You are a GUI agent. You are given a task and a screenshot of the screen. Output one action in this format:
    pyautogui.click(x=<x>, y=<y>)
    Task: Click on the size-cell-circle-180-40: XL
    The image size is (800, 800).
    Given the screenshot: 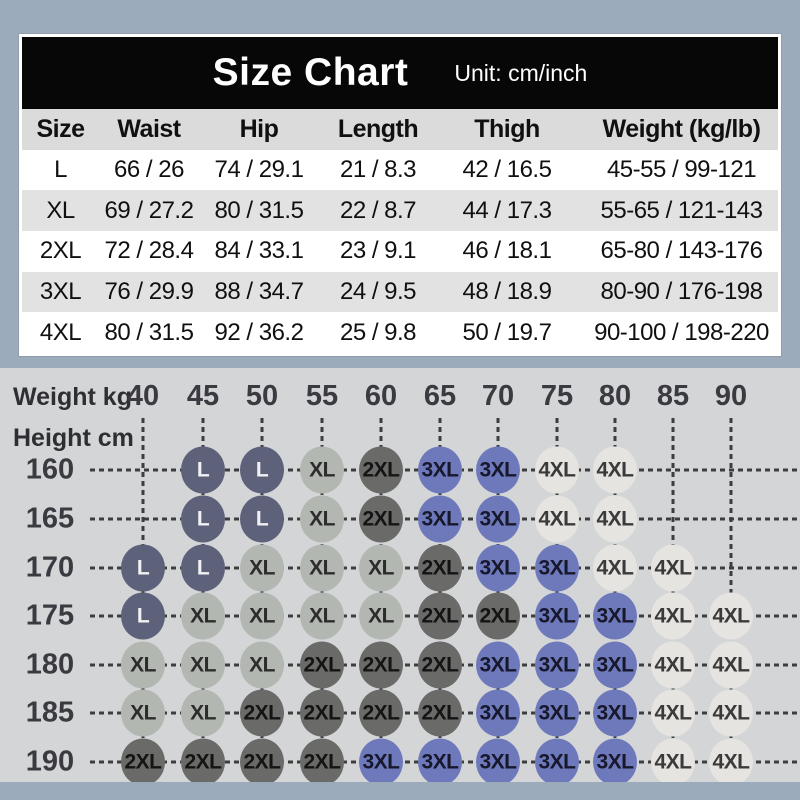 What is the action you would take?
    pyautogui.click(x=143, y=665)
    